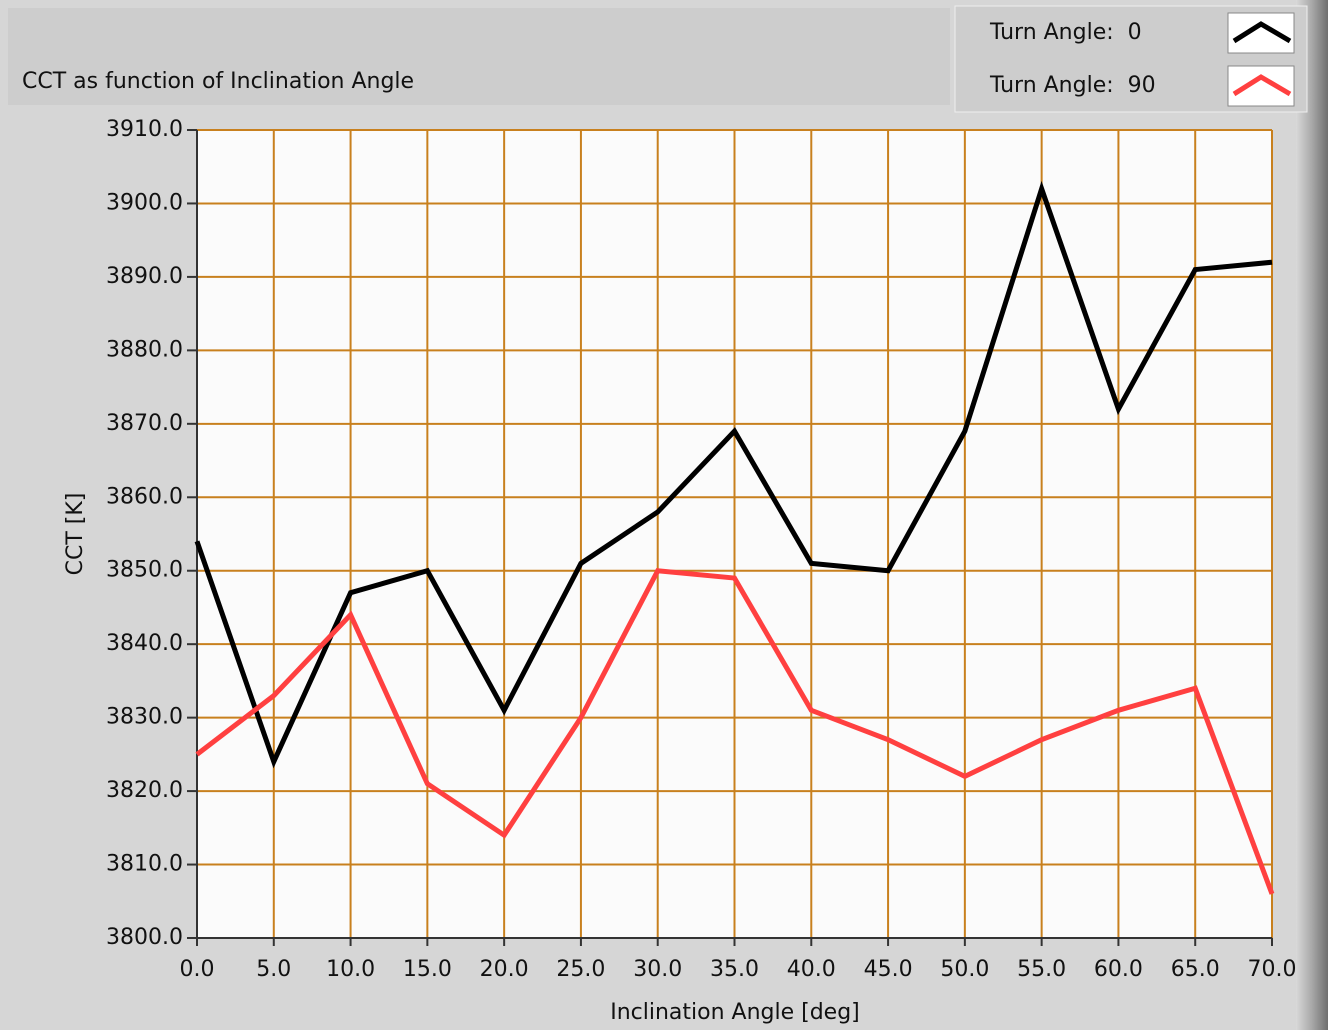 The width and height of the screenshot is (1328, 1030). I want to click on title-bar, so click(479, 56).